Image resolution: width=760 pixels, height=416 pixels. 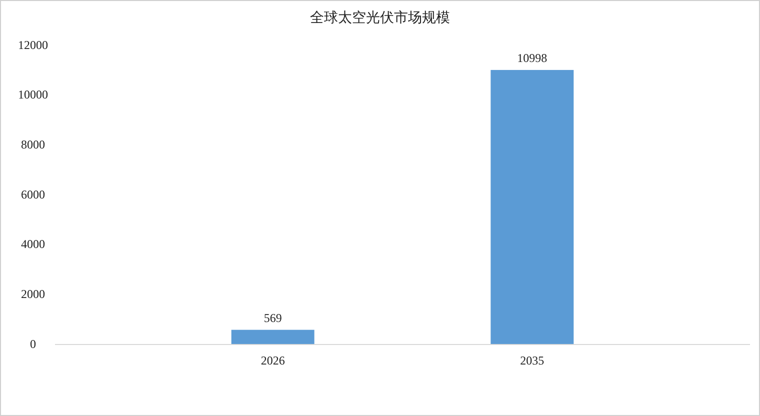 I want to click on data-label: 10998, so click(x=532, y=57).